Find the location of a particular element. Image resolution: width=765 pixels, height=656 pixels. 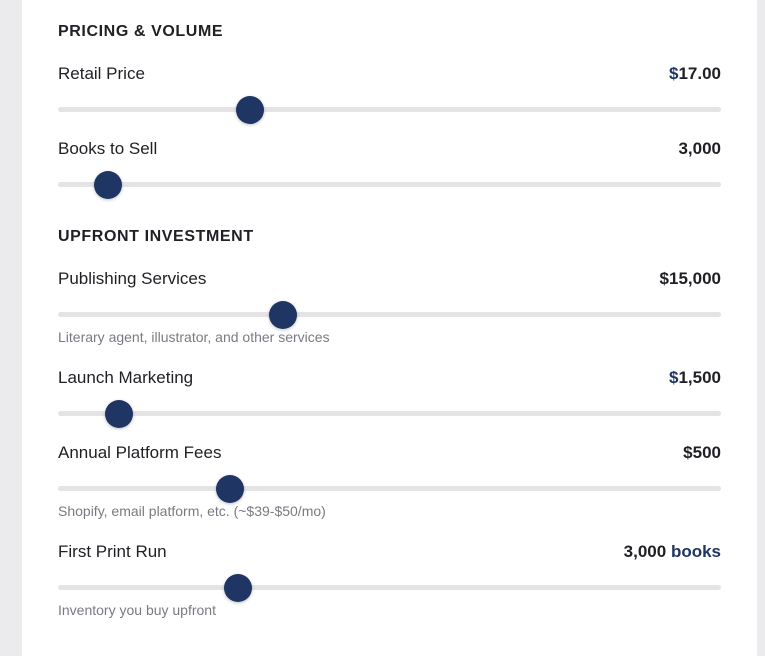

retail-price-slider-thumb is located at coordinates (250, 110).